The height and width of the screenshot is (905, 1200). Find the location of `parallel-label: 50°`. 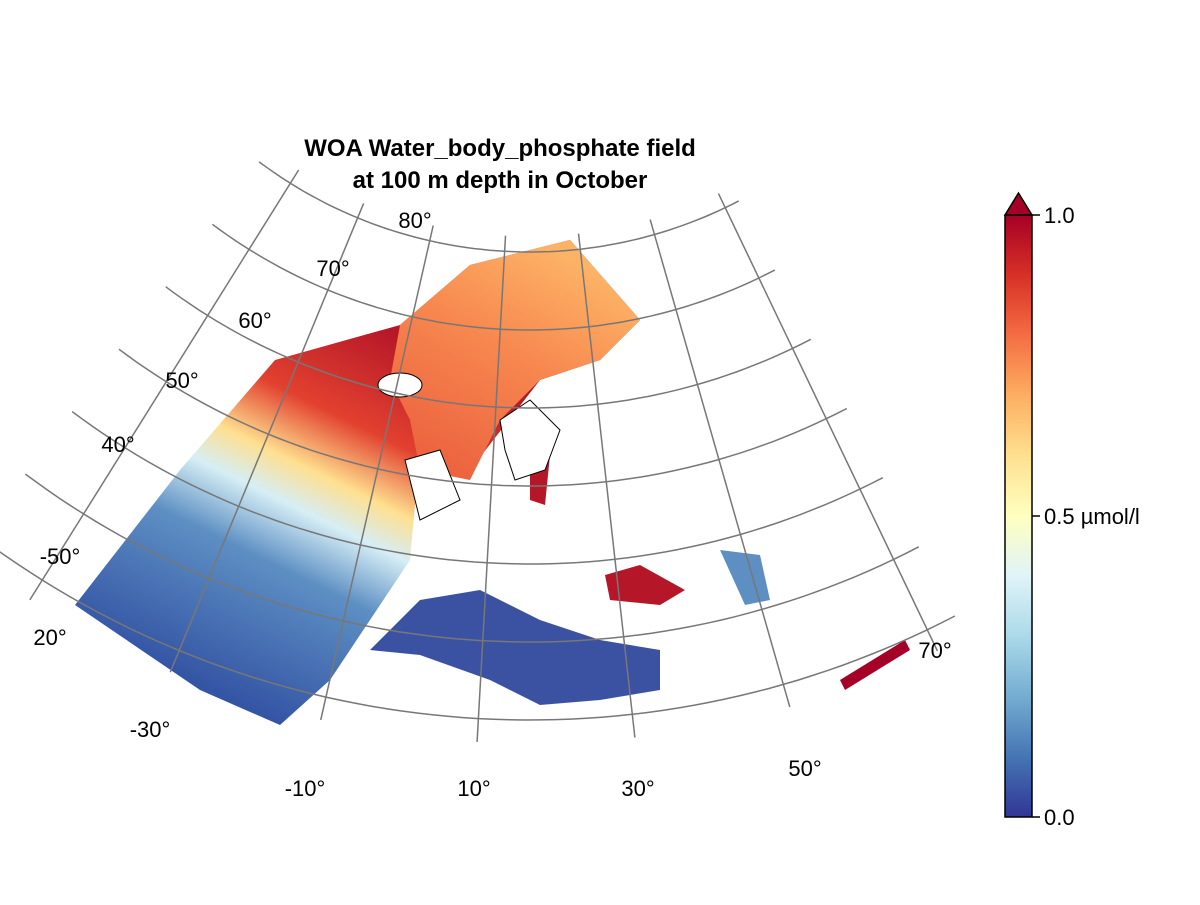

parallel-label: 50° is located at coordinates (181, 380).